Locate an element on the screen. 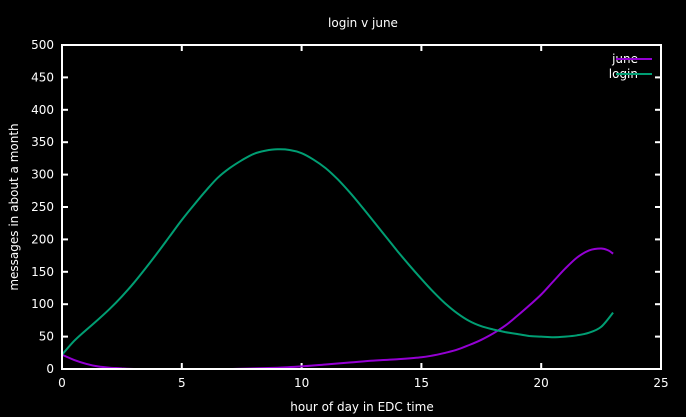 The width and height of the screenshot is (686, 417). y-tick-label: 200 is located at coordinates (42, 239).